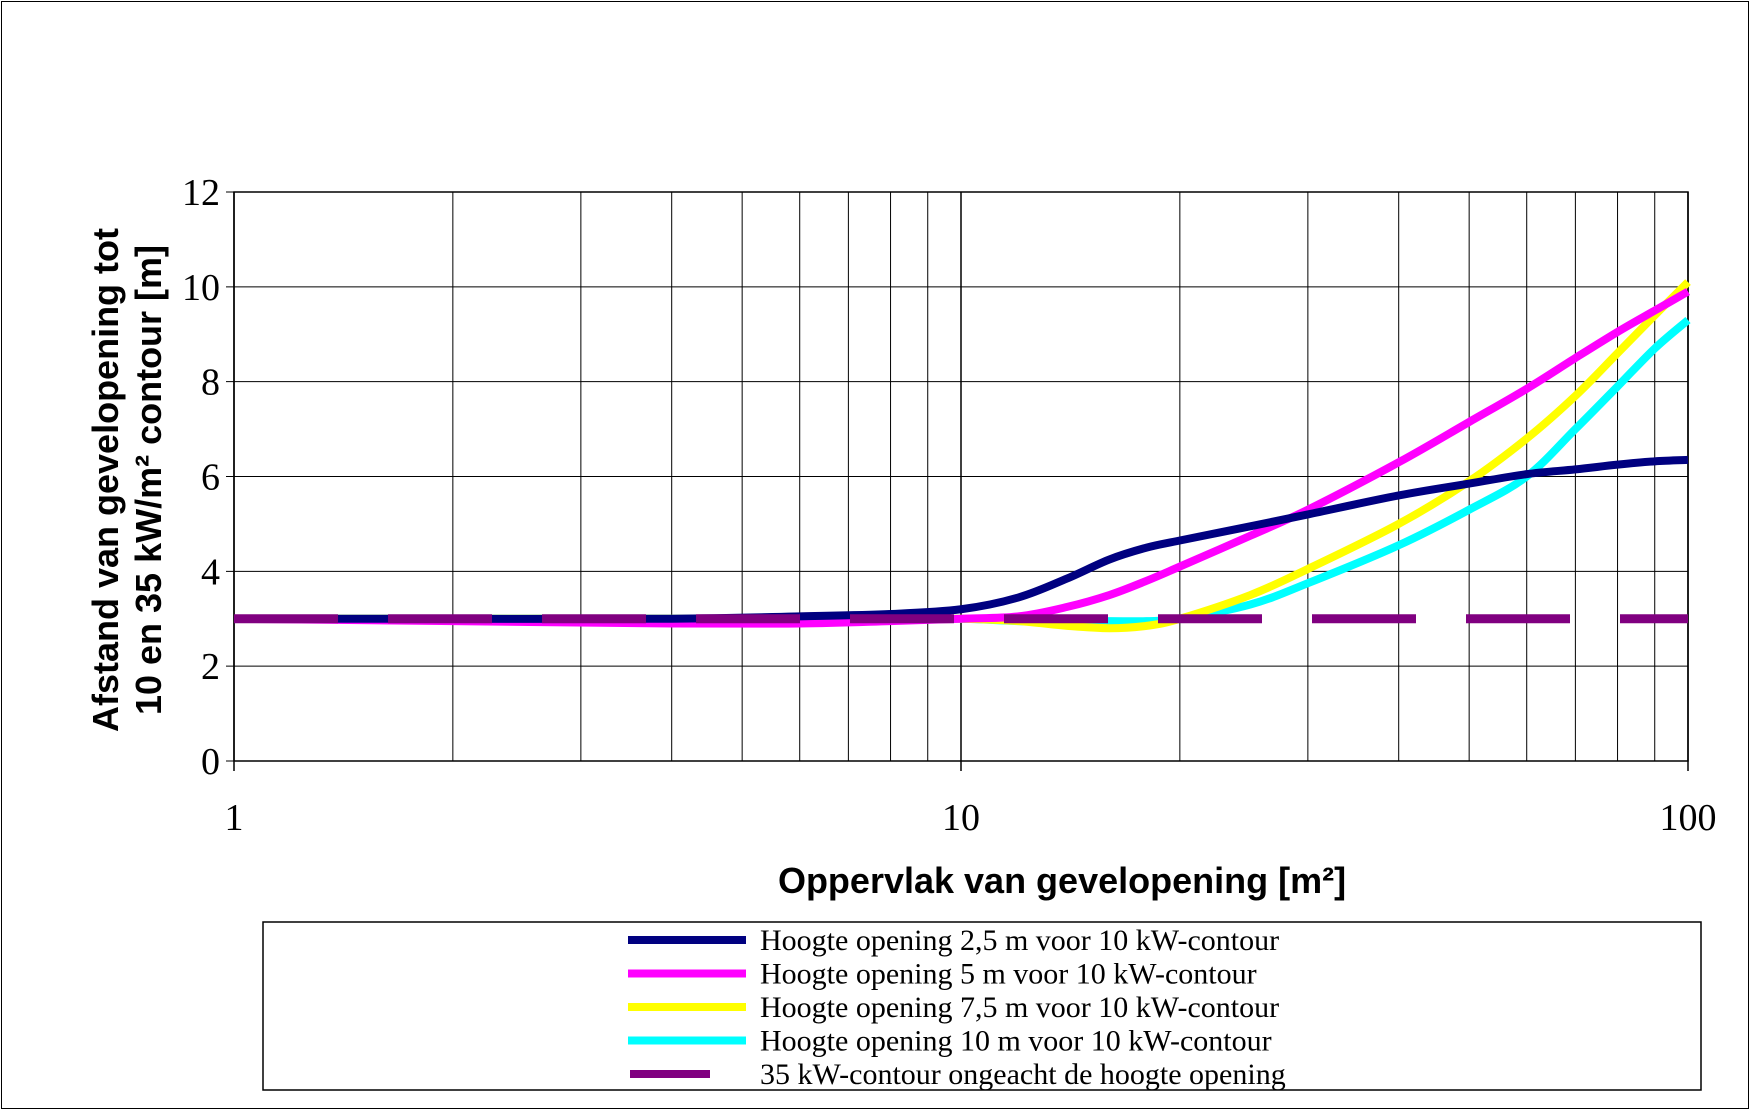 The height and width of the screenshot is (1112, 1752). I want to click on x-tick-label: 100, so click(1688, 818).